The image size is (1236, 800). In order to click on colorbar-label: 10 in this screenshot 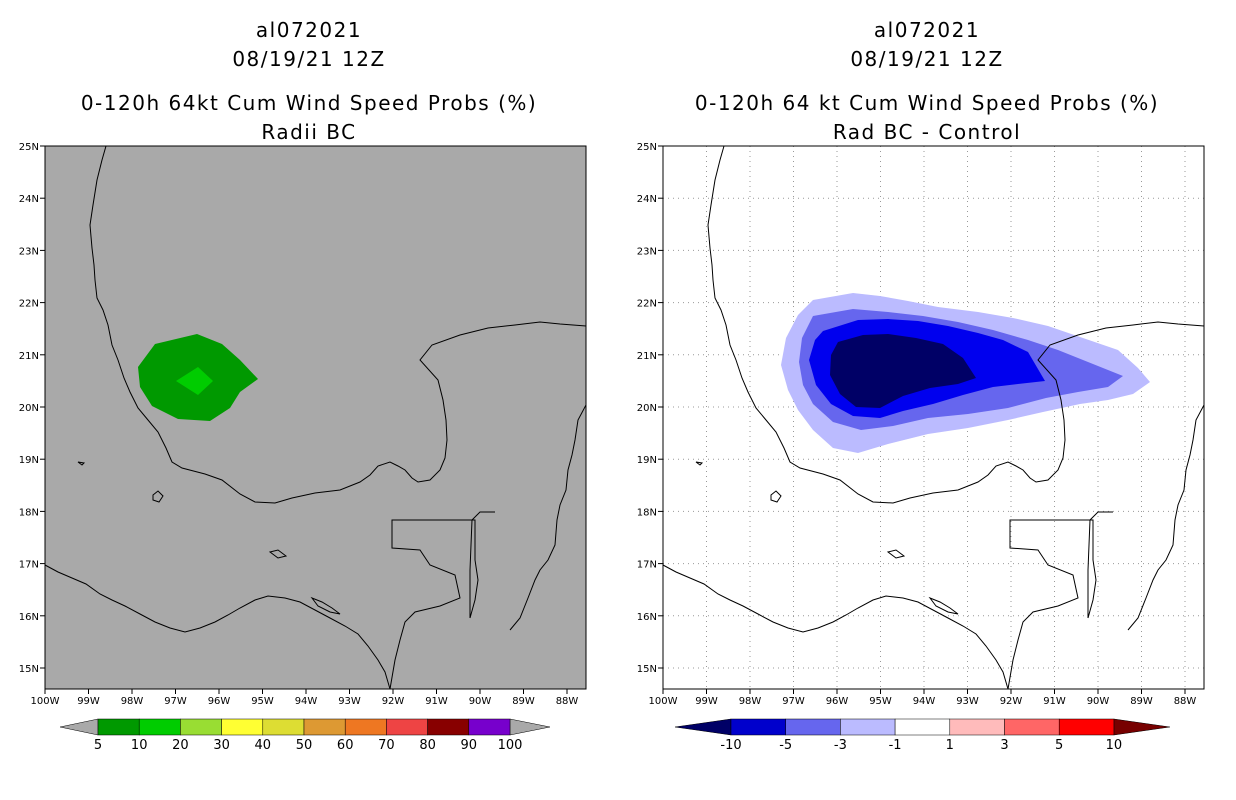, I will do `click(139, 745)`.